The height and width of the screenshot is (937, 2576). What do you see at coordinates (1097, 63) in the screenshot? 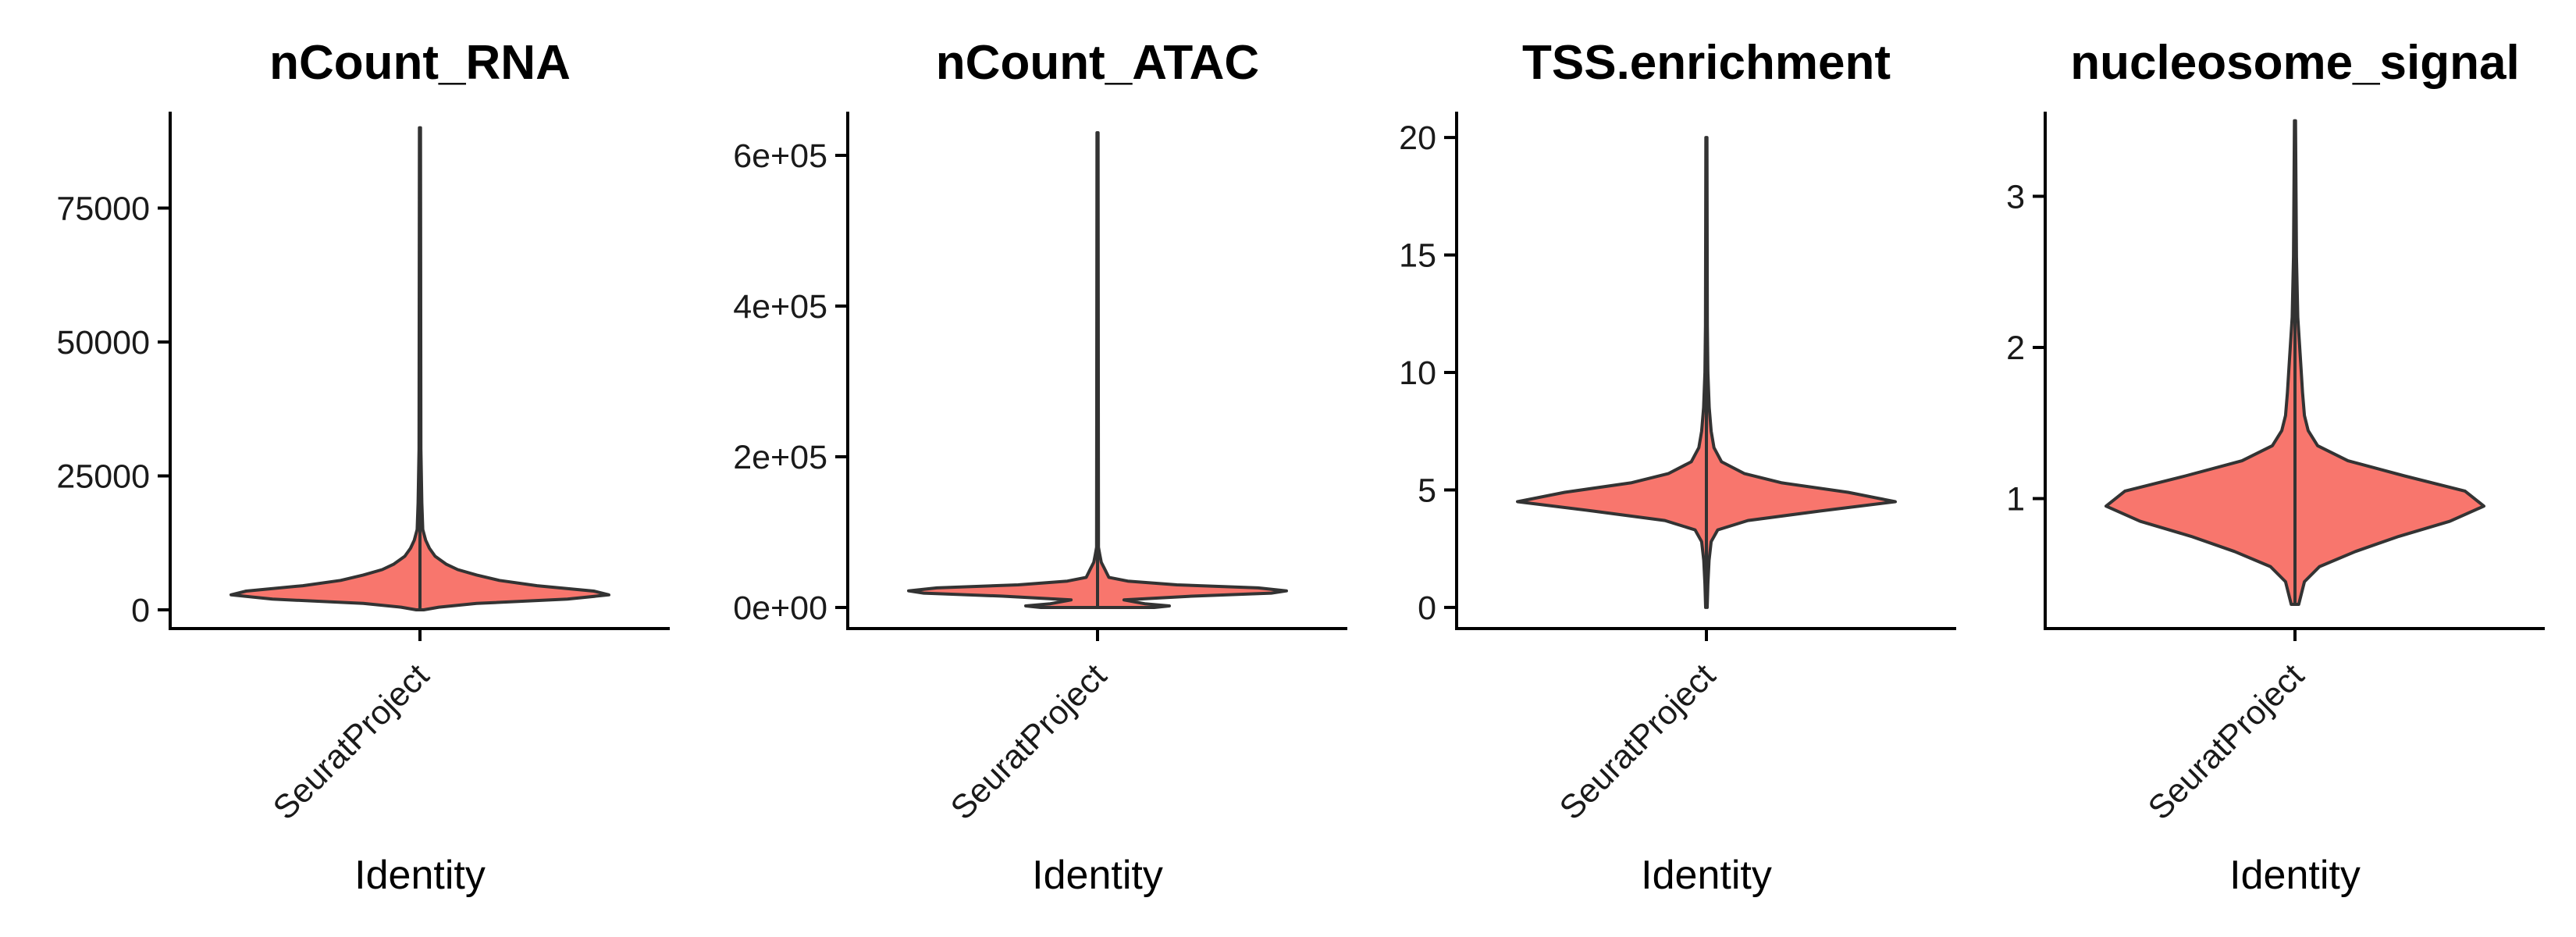
I see `panel-title: nCount_ATAC` at bounding box center [1097, 63].